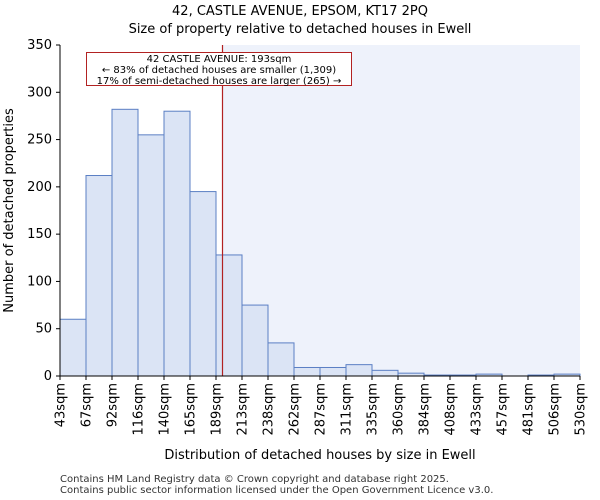  Describe the element at coordinates (451, 409) in the screenshot. I see `x-tick-label: 408sqm` at that location.